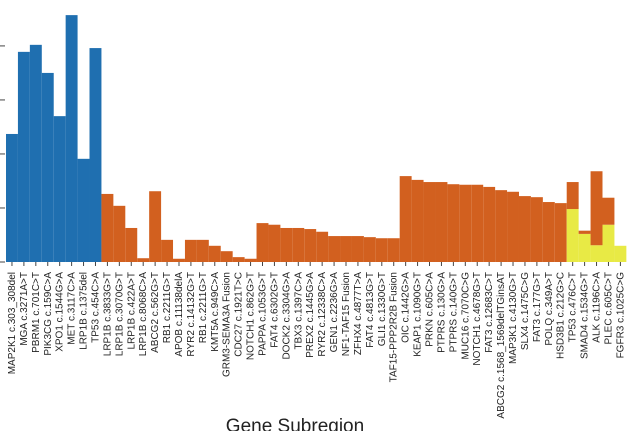 This screenshot has width=627, height=431. I want to click on x-tick-label: ALK c.1196C>A, so click(597, 307).